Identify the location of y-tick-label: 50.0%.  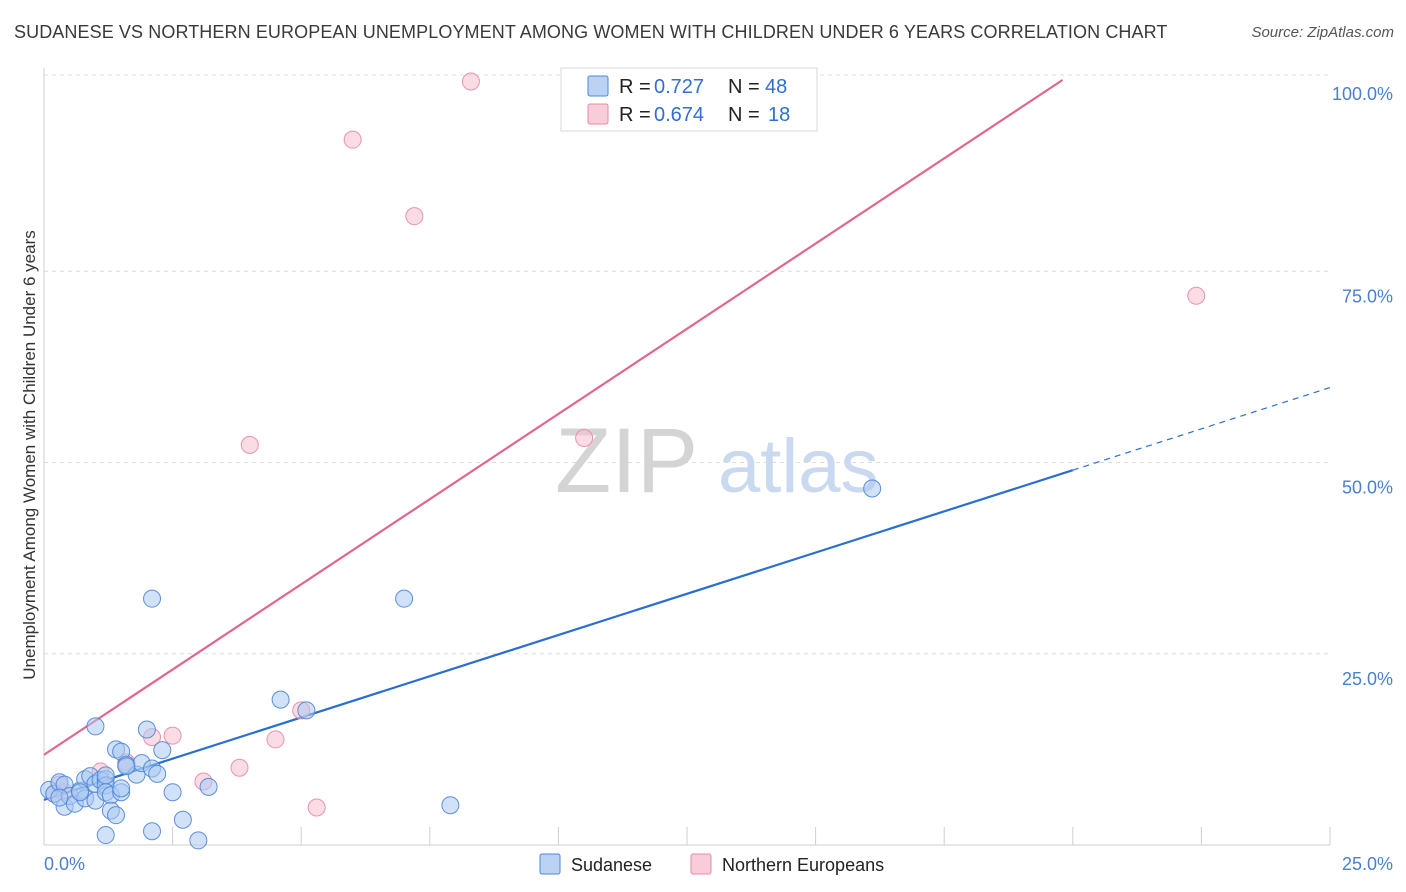
(1367, 488).